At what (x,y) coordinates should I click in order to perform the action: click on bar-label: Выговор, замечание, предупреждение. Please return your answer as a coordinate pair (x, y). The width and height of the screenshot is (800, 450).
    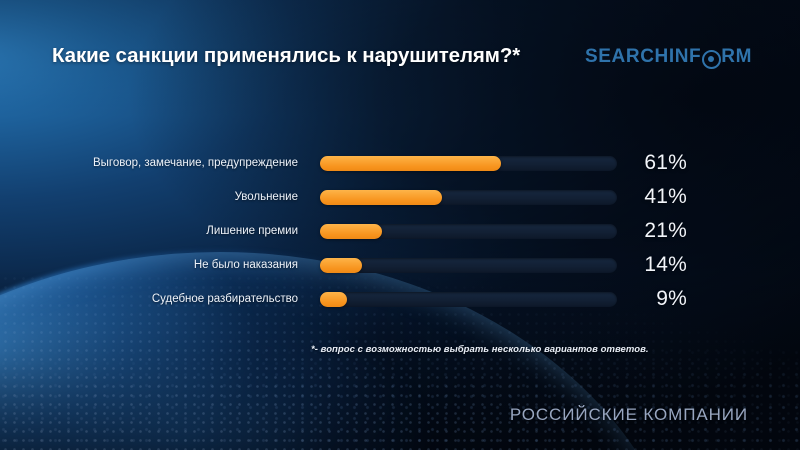
    Looking at the image, I should click on (195, 163).